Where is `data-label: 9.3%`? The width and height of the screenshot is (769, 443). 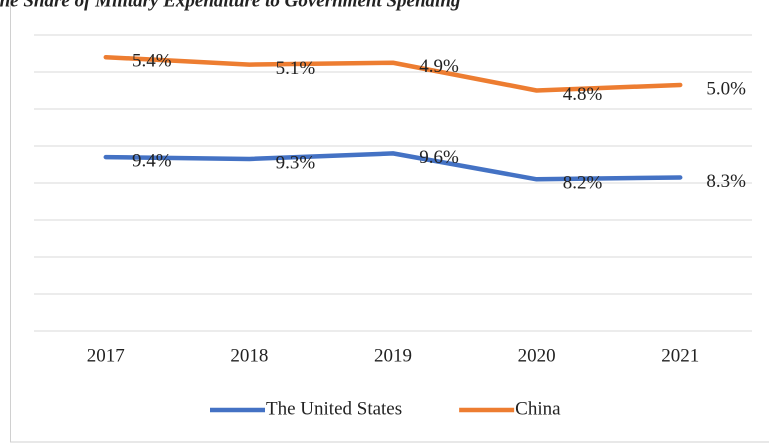 data-label: 9.3% is located at coordinates (296, 162).